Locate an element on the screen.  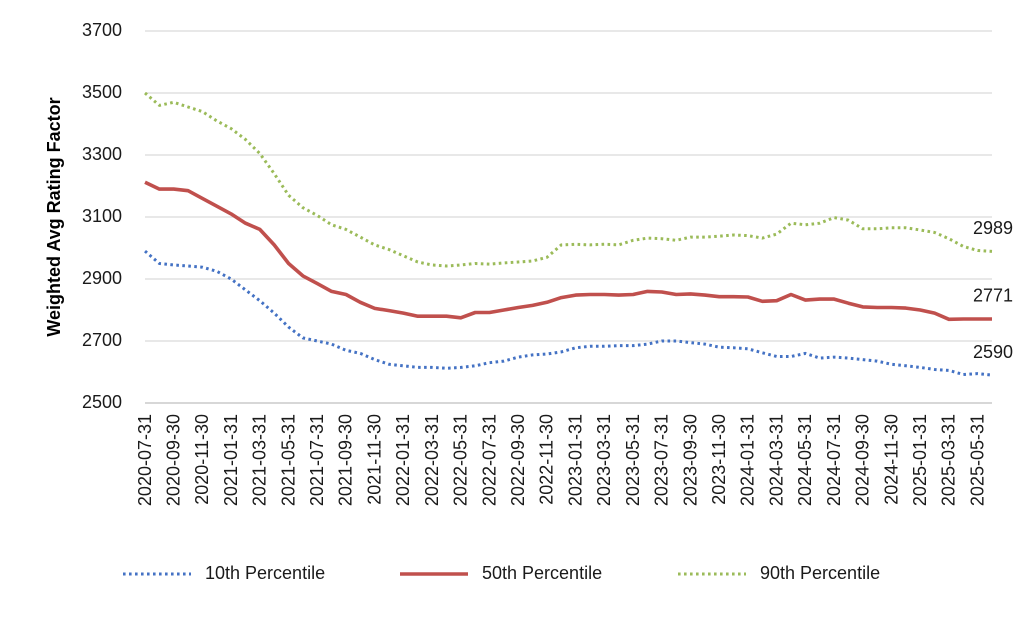
x-tick-label: 2021-07-31 is located at coordinates (317, 460).